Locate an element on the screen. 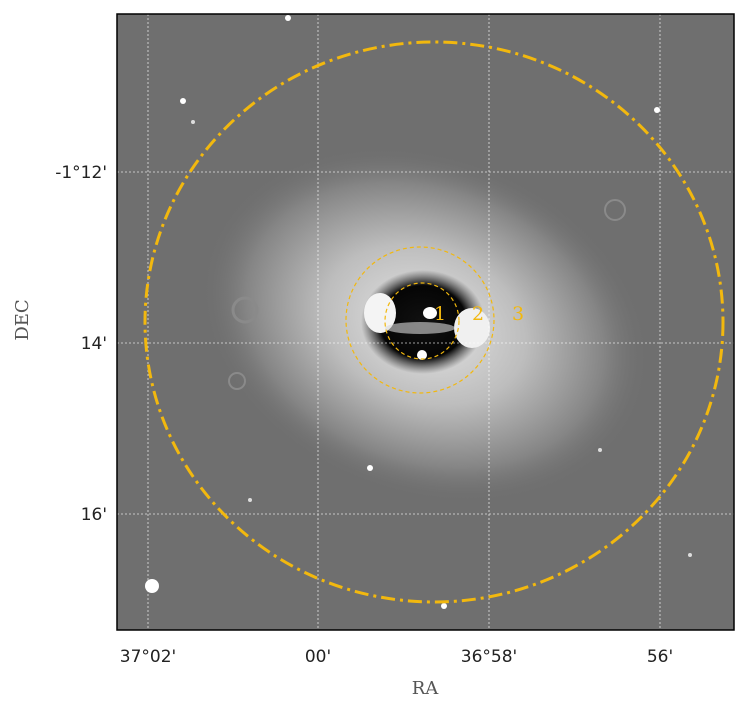 This screenshot has width=748, height=716. region-label: 3 is located at coordinates (518, 314).